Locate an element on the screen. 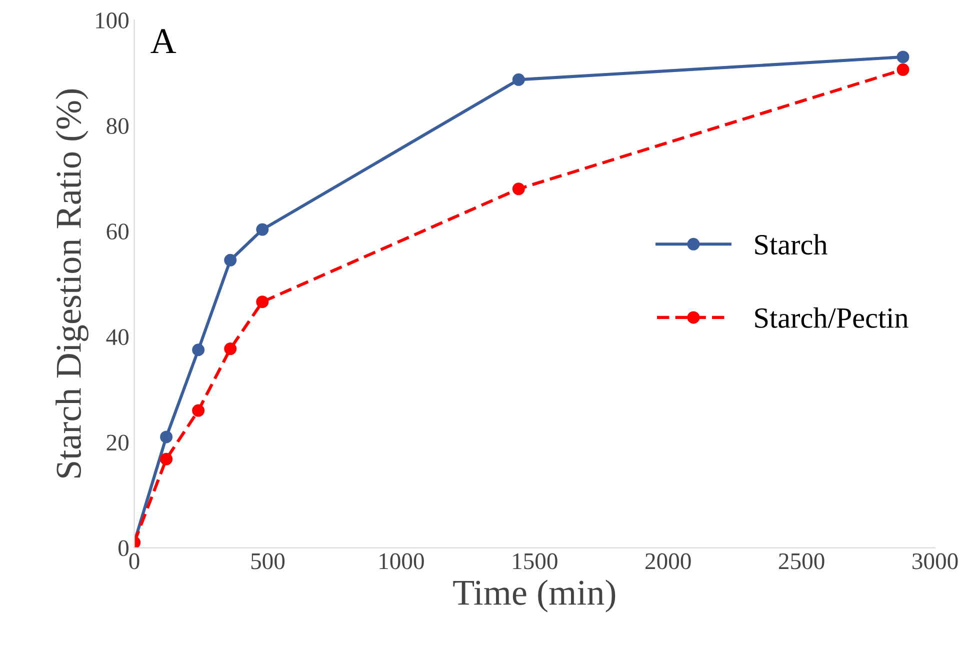  x-tick-label: 3000 is located at coordinates (935, 561).